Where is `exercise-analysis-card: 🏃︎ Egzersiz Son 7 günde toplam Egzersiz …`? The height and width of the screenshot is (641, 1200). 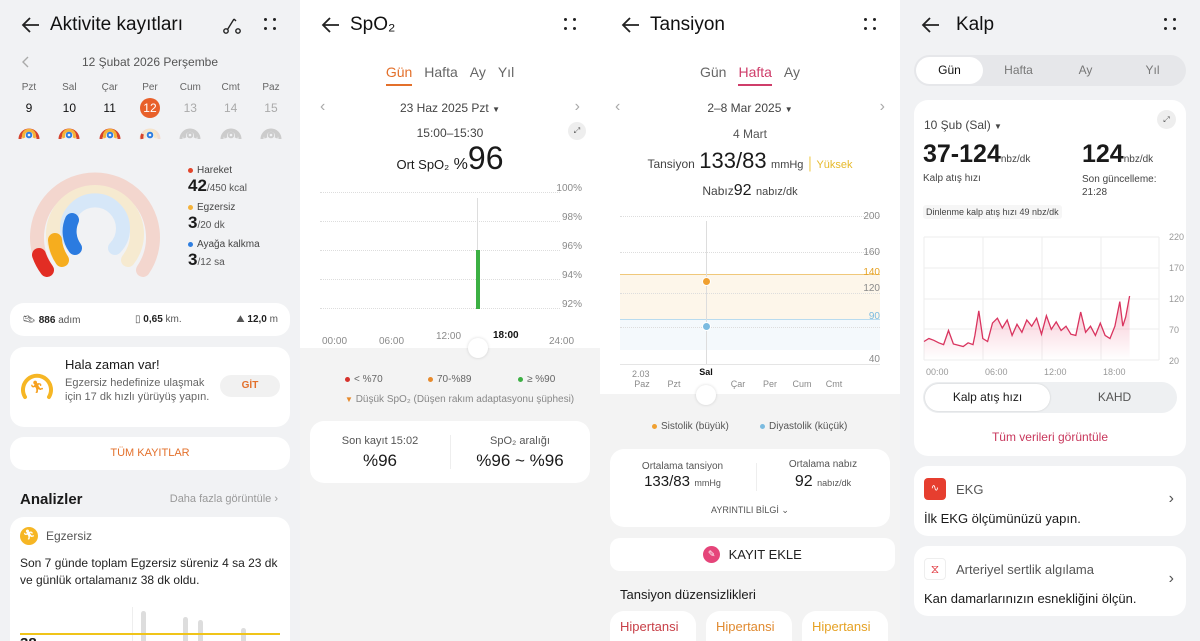 exercise-analysis-card: 🏃︎ Egzersiz Son 7 günde toplam Egzersiz … is located at coordinates (150, 579).